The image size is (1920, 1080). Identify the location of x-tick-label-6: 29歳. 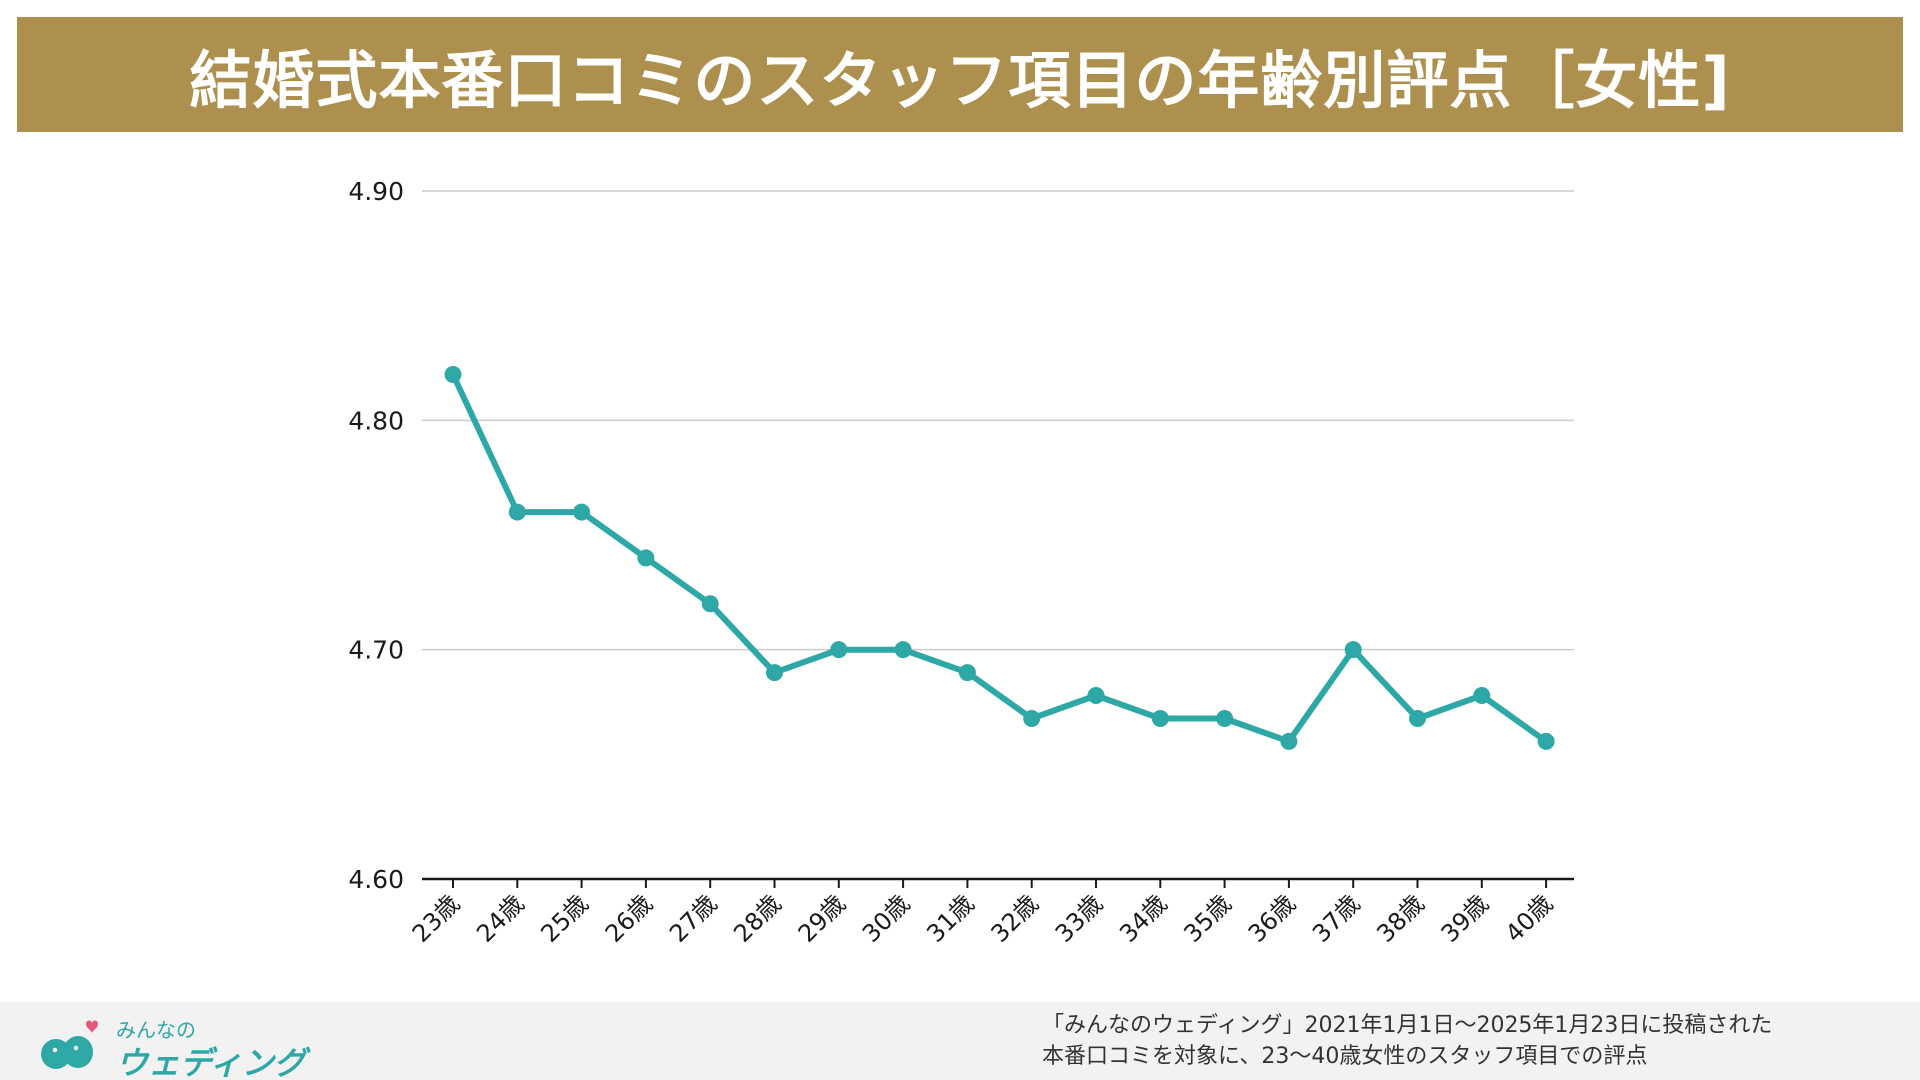
(822, 918).